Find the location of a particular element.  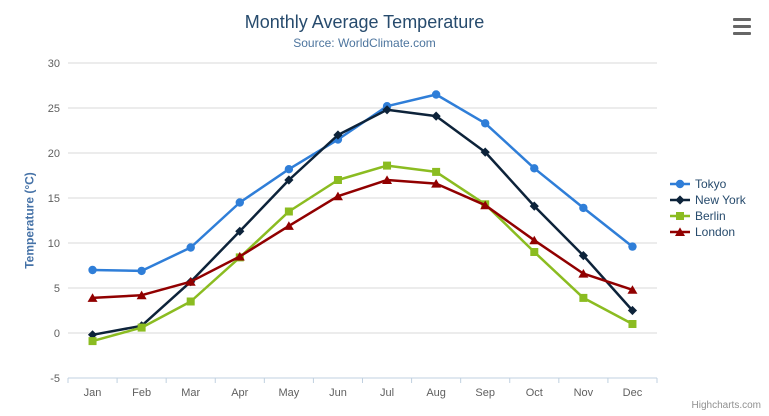

legend-item-new-york: New York is located at coordinates (708, 200).